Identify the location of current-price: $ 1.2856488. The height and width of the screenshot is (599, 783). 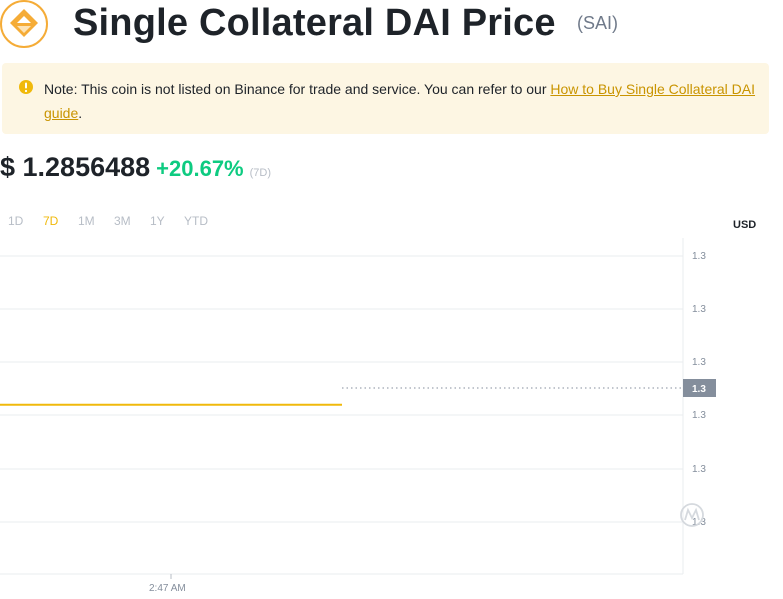
(75, 167).